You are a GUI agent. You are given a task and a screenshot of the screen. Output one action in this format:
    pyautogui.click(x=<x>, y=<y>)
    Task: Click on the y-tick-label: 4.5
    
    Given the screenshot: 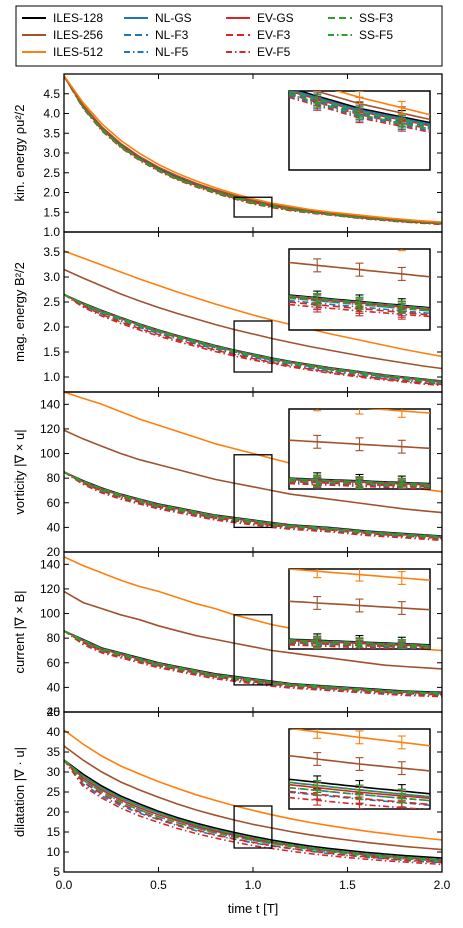 What is the action you would take?
    pyautogui.click(x=51, y=94)
    